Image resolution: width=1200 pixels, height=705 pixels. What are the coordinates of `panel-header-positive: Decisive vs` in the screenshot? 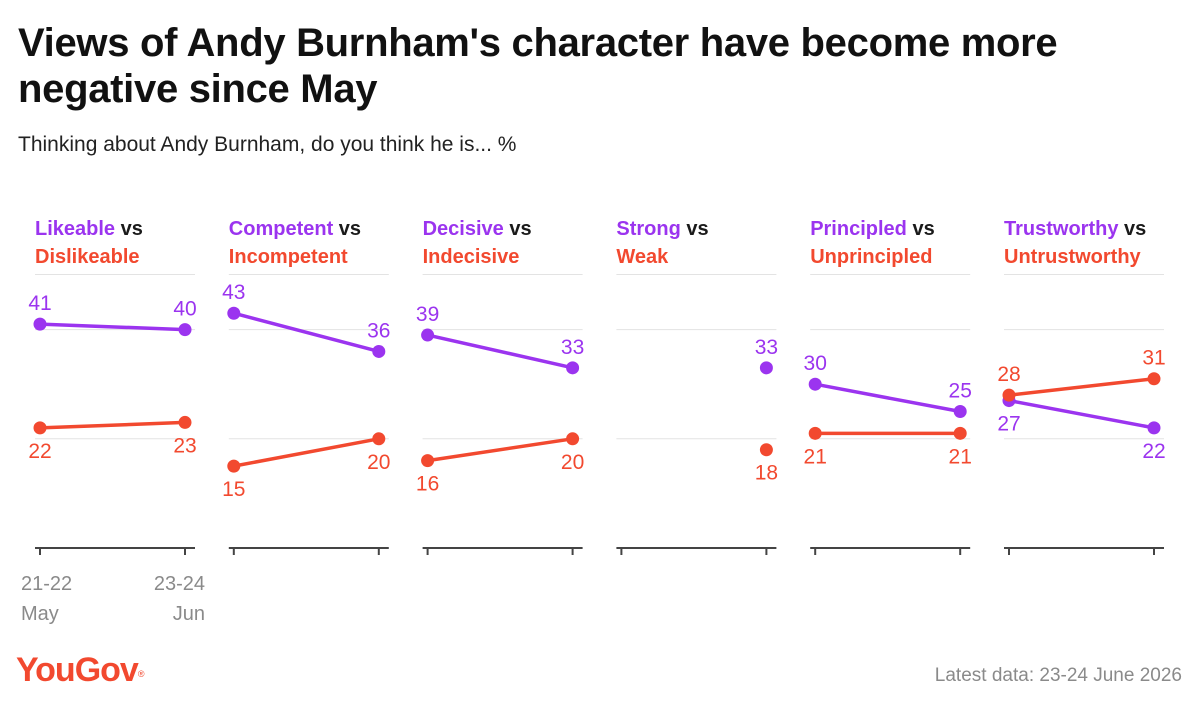 It's located at (477, 229).